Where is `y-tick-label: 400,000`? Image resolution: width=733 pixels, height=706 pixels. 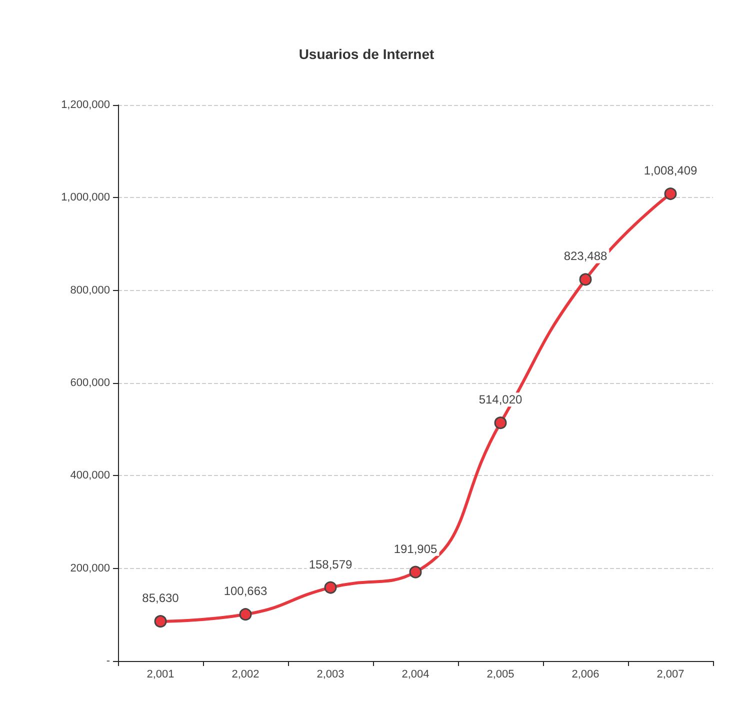
y-tick-label: 400,000 is located at coordinates (90, 476).